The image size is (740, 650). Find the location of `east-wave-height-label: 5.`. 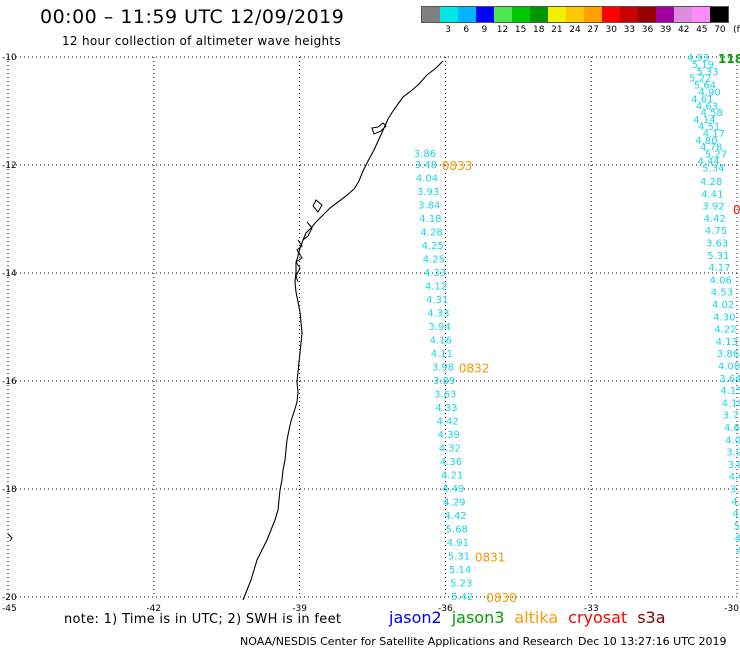

east-wave-height-label: 5. is located at coordinates (737, 526).